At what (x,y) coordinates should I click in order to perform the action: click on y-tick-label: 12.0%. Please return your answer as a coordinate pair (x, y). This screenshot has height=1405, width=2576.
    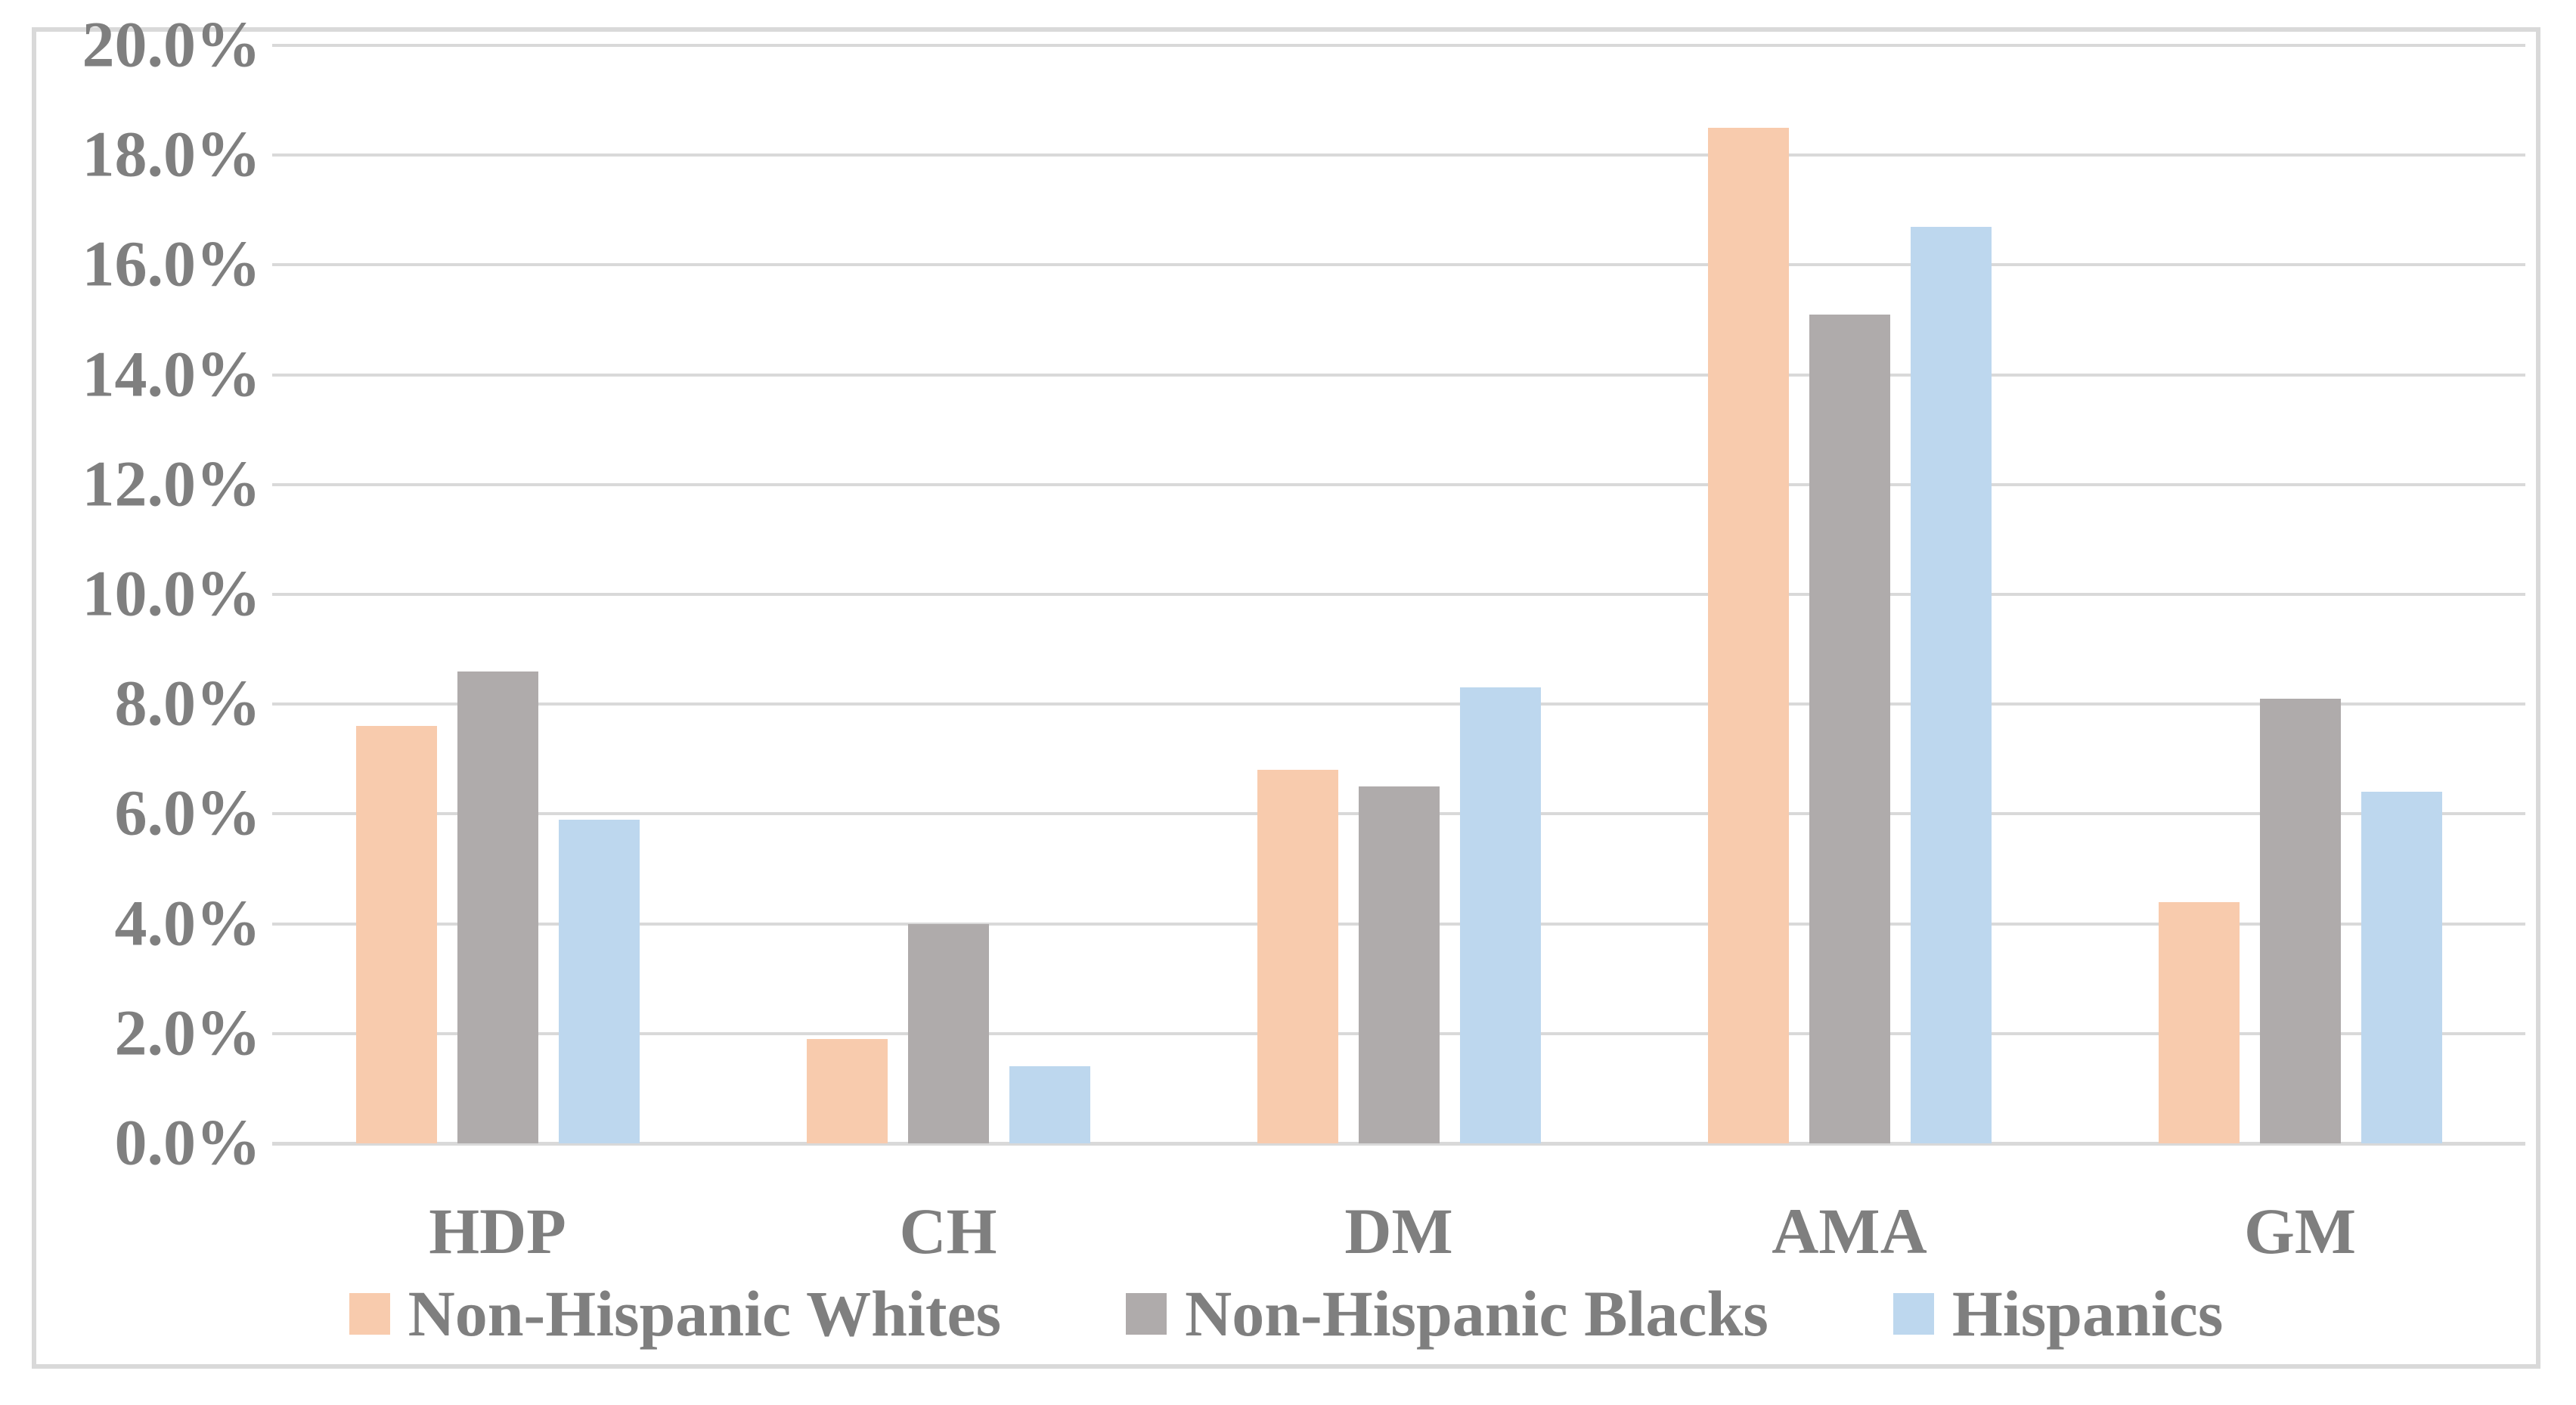
    Looking at the image, I should click on (172, 483).